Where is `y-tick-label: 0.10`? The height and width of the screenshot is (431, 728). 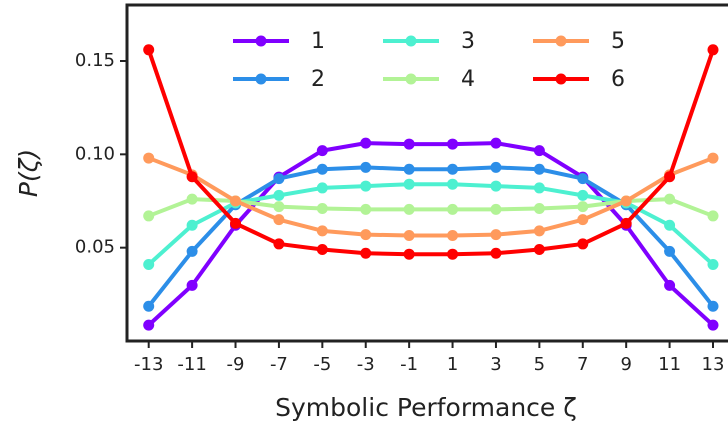 y-tick-label: 0.10 is located at coordinates (95, 153).